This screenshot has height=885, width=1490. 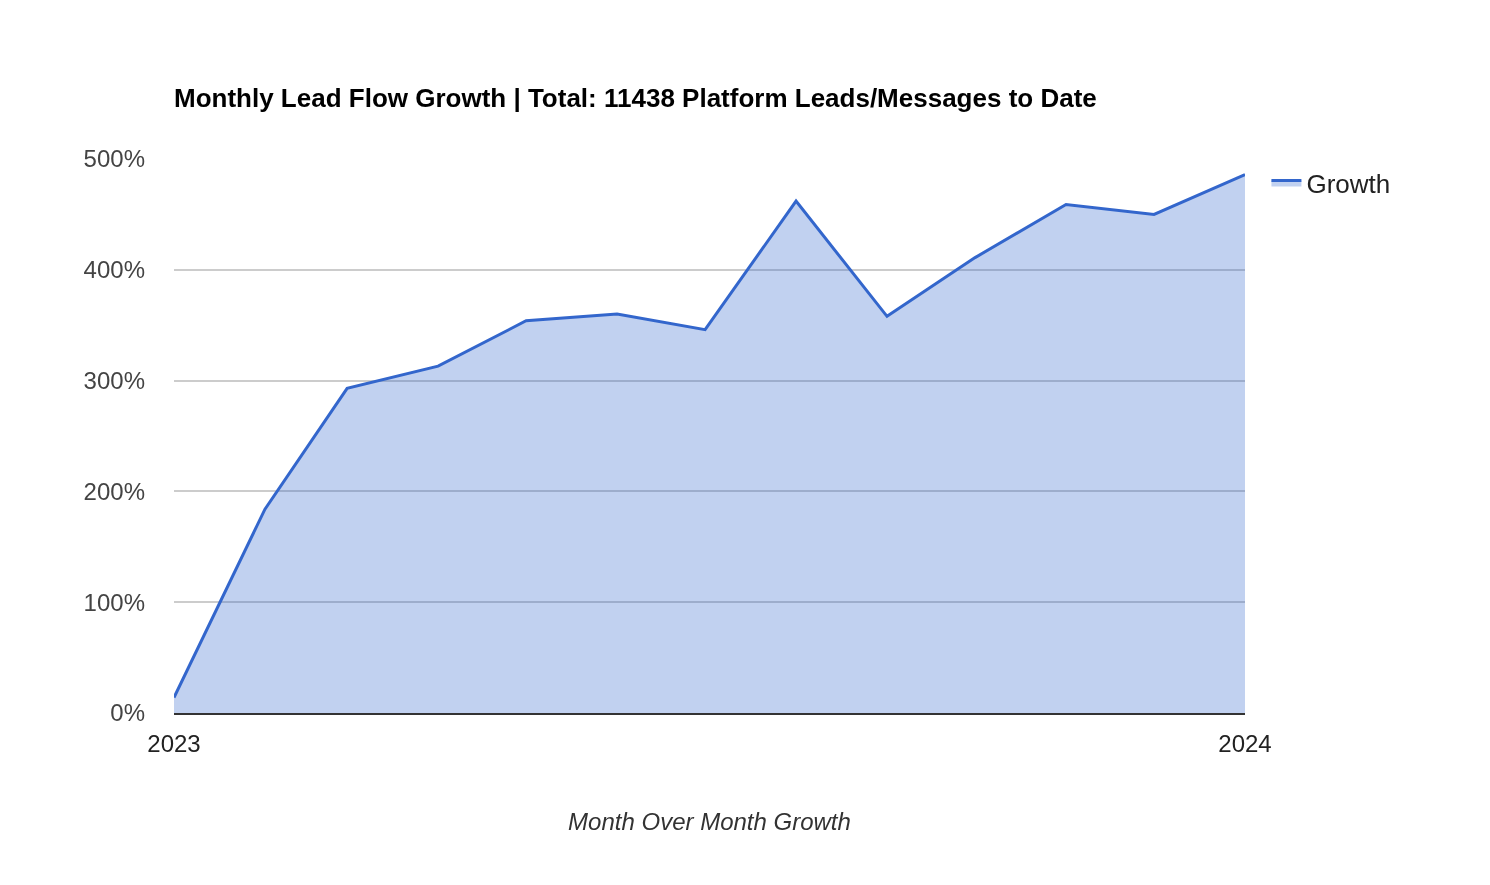 I want to click on y-tick-label: 300%, so click(x=114, y=380).